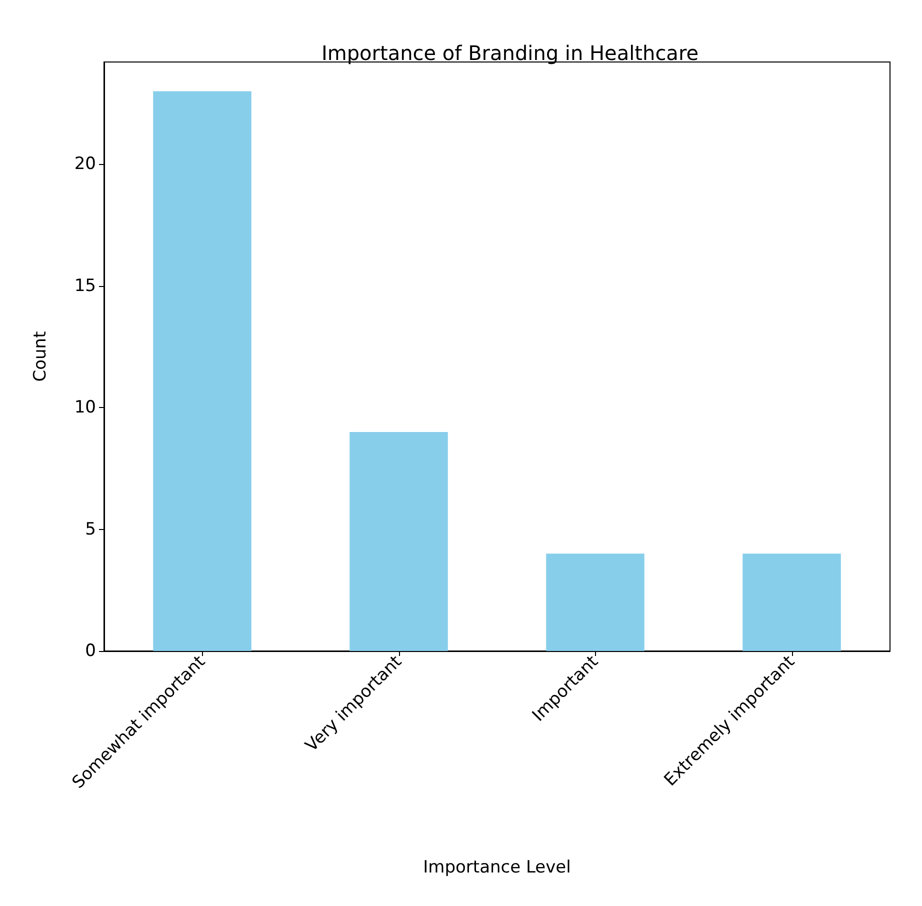  What do you see at coordinates (90, 651) in the screenshot?
I see `y-tick-label: 0` at bounding box center [90, 651].